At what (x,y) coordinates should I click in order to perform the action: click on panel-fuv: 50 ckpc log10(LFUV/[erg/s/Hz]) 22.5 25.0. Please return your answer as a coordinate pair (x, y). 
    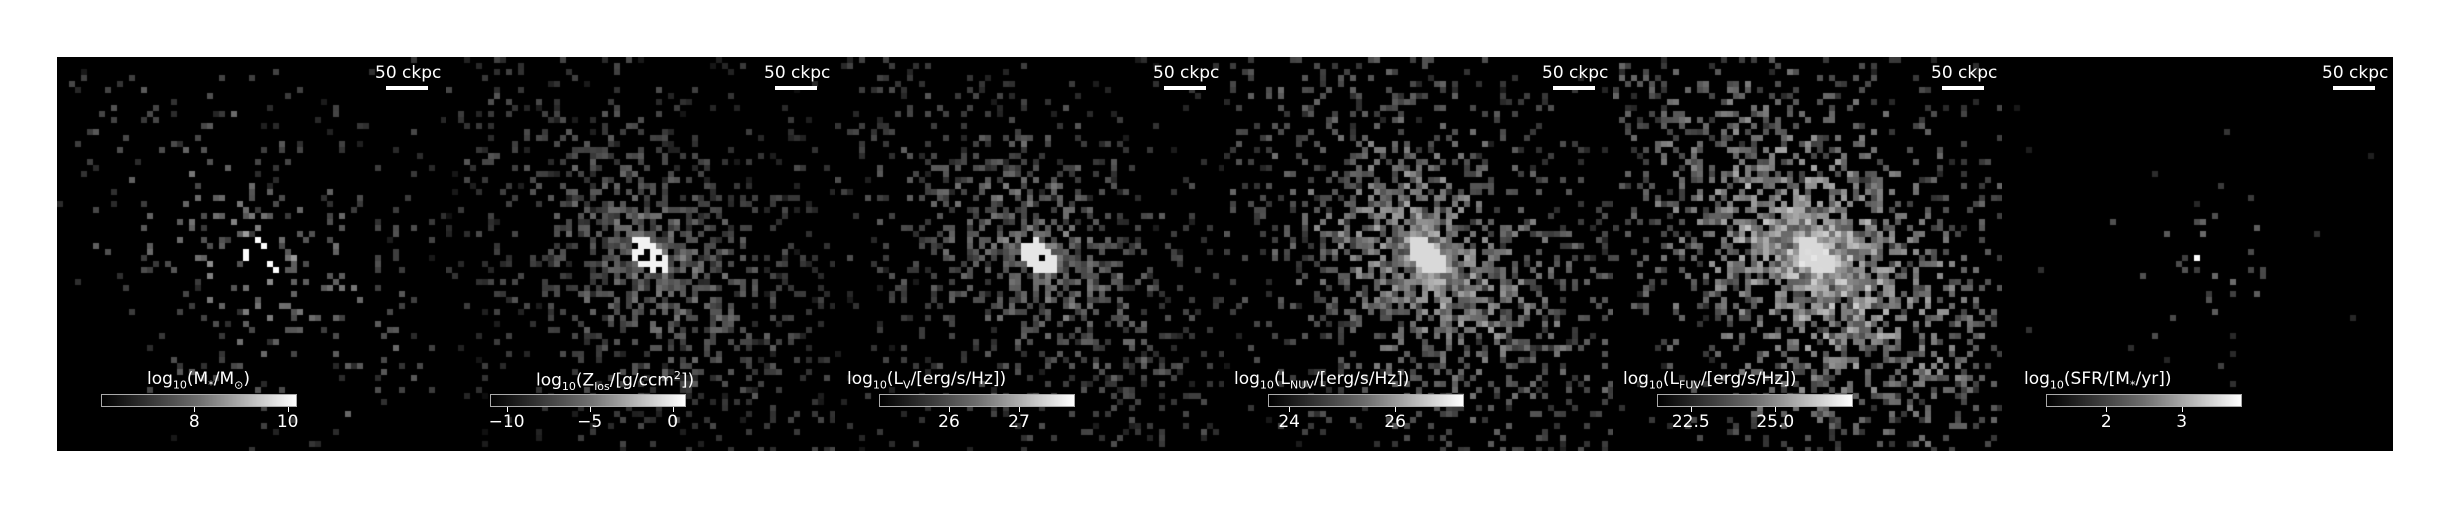
    Looking at the image, I should click on (1807, 254).